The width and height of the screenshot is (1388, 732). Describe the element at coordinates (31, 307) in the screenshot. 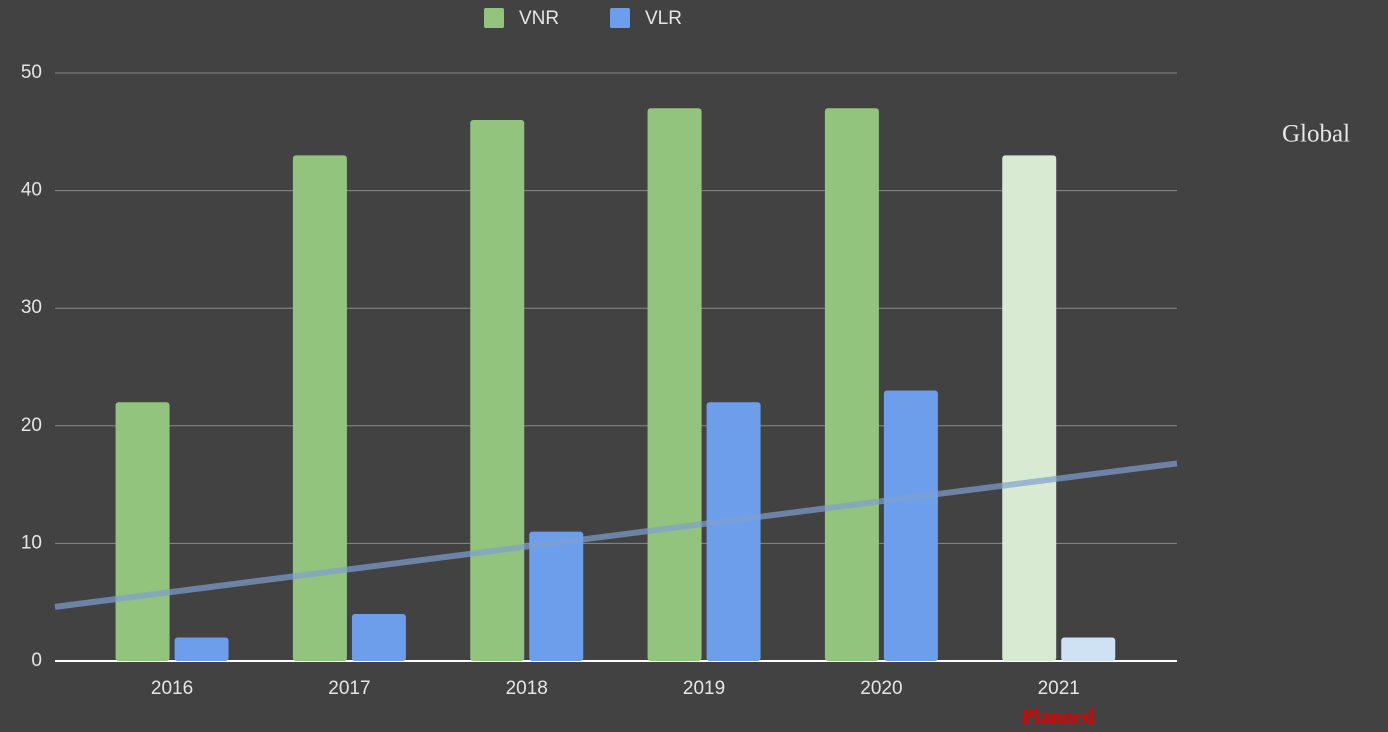

I see `y-tick-label: 30` at that location.